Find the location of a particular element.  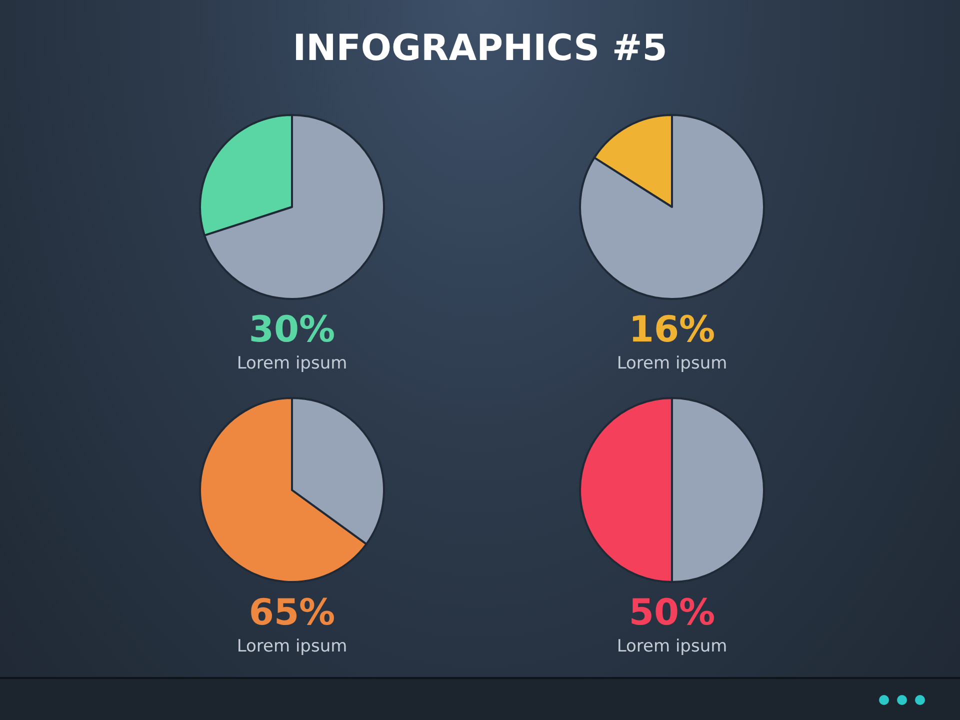

text: 50% is located at coordinates (672, 613).